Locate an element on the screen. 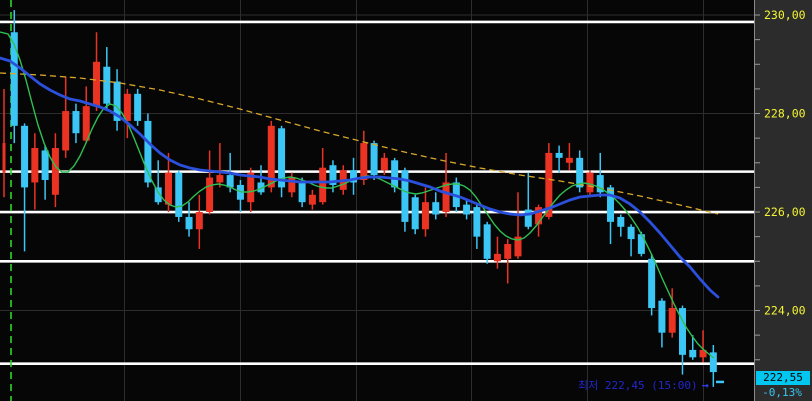  session-low-annotation: 최저 222,45 (15:00) → is located at coordinates (643, 385).